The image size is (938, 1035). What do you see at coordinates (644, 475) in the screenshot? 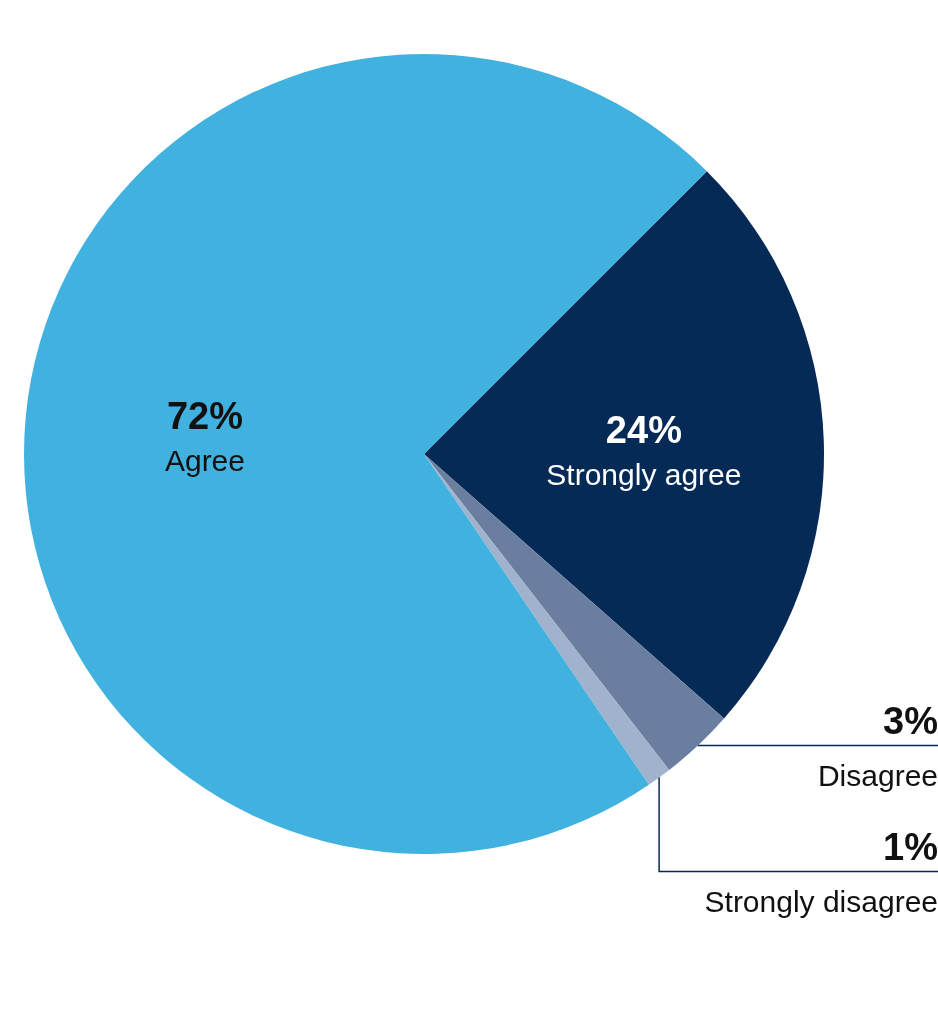
I see `slice-label: Strongly agree` at bounding box center [644, 475].